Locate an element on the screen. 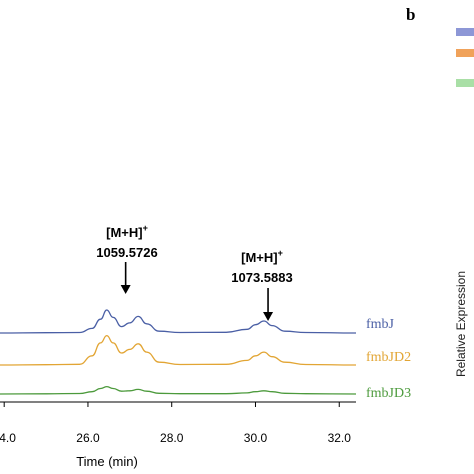  trace-fmbJD2 is located at coordinates (178, 350).